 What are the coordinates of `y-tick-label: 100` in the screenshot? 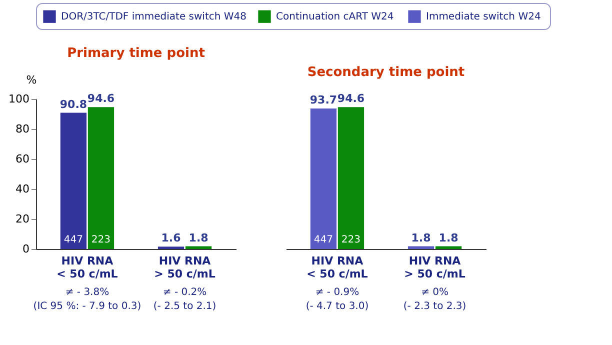 It's located at (19, 99).